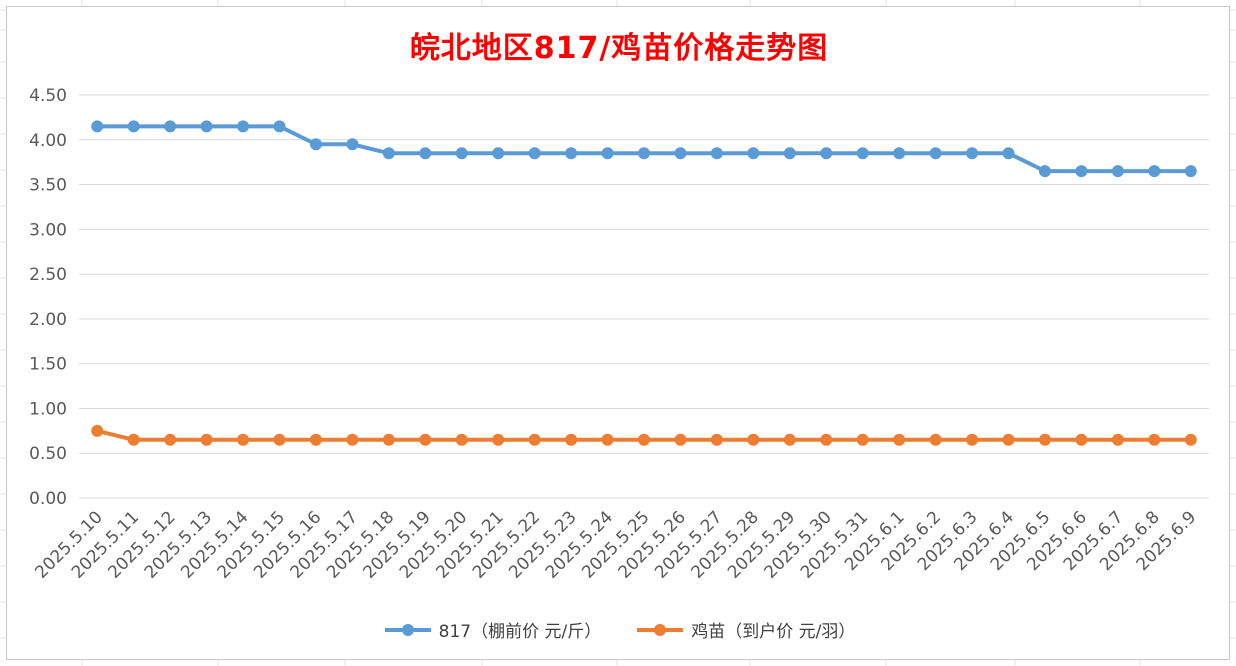  Describe the element at coordinates (48, 230) in the screenshot. I see `y-tick-label: 3.00` at that location.